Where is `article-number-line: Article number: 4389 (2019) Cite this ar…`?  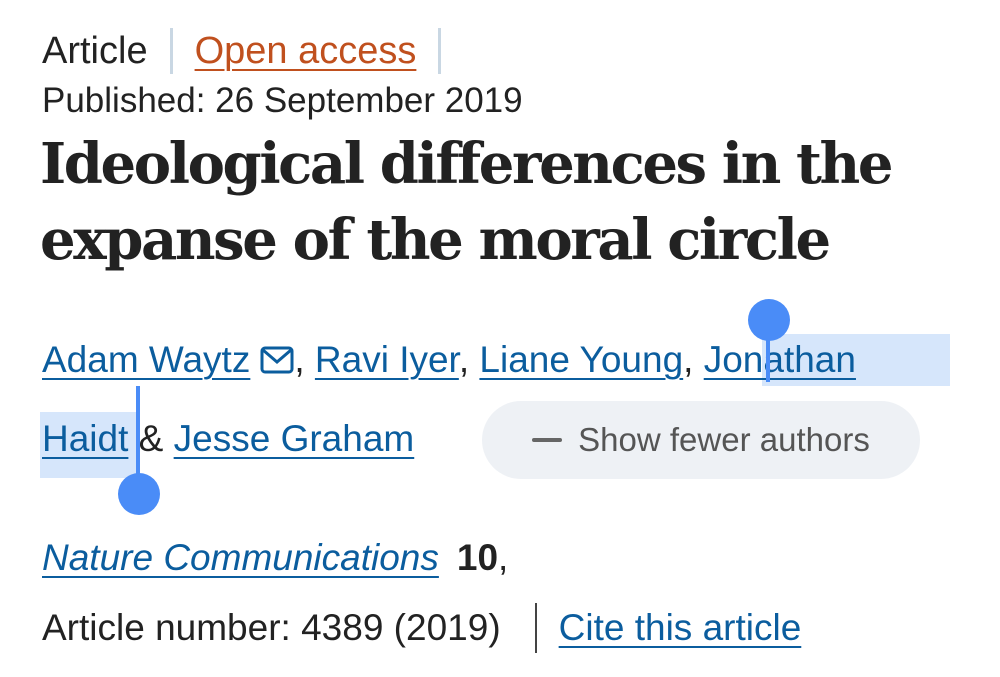 article-number-line: Article number: 4389 (2019) Cite this ar… is located at coordinates (421, 628).